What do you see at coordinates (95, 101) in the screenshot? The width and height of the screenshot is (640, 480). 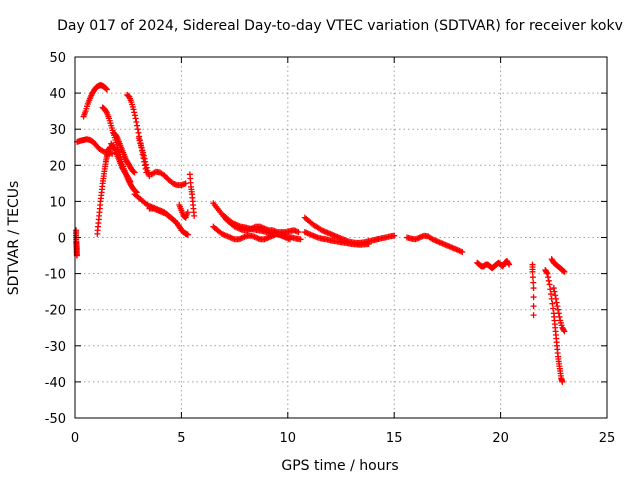 I see `series-prn-c` at bounding box center [95, 101].